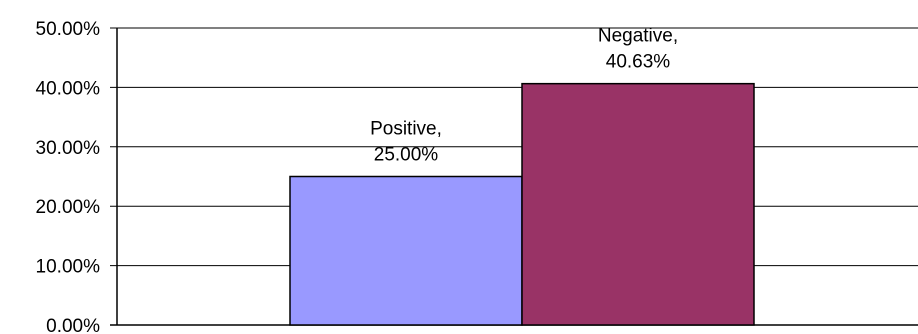  Describe the element at coordinates (68, 207) in the screenshot. I see `y-tick-label: 20.00%` at that location.